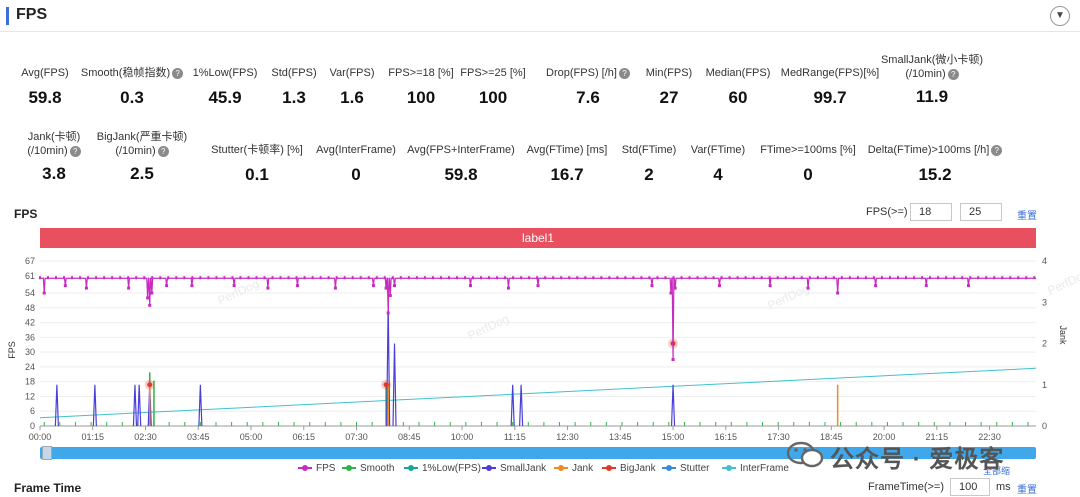 The width and height of the screenshot is (1080, 497). What do you see at coordinates (997, 471) in the screenshot?
I see `full-scale-link: 全部缩` at bounding box center [997, 471].